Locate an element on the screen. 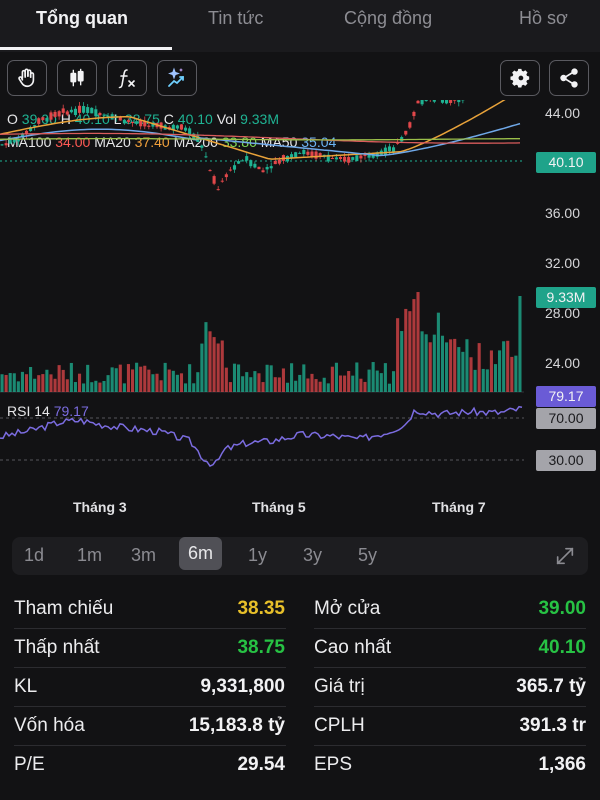 The height and width of the screenshot is (800, 600). settings-button is located at coordinates (520, 78).